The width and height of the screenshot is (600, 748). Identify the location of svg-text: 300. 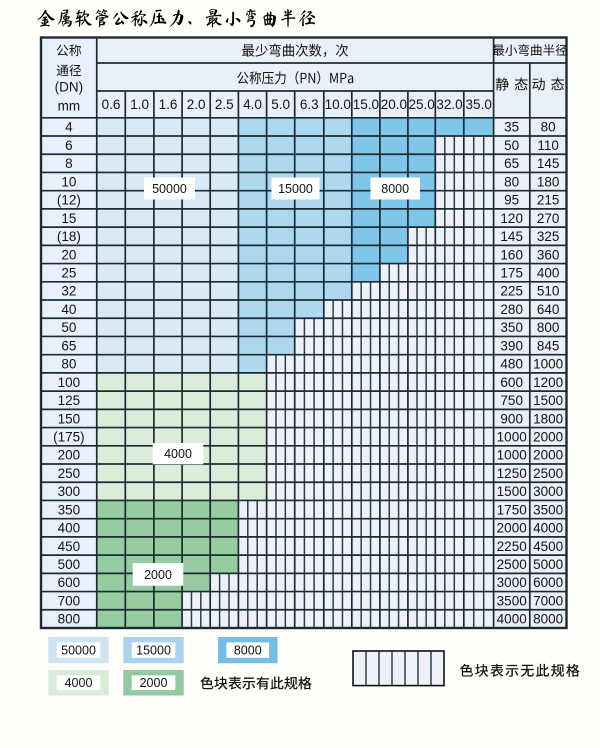
(69, 491).